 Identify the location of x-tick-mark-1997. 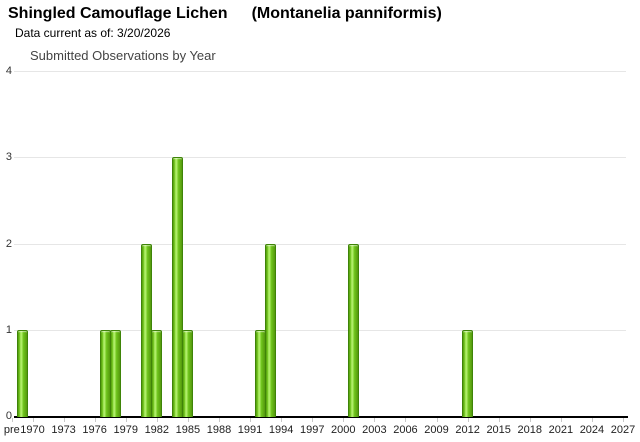
(313, 420).